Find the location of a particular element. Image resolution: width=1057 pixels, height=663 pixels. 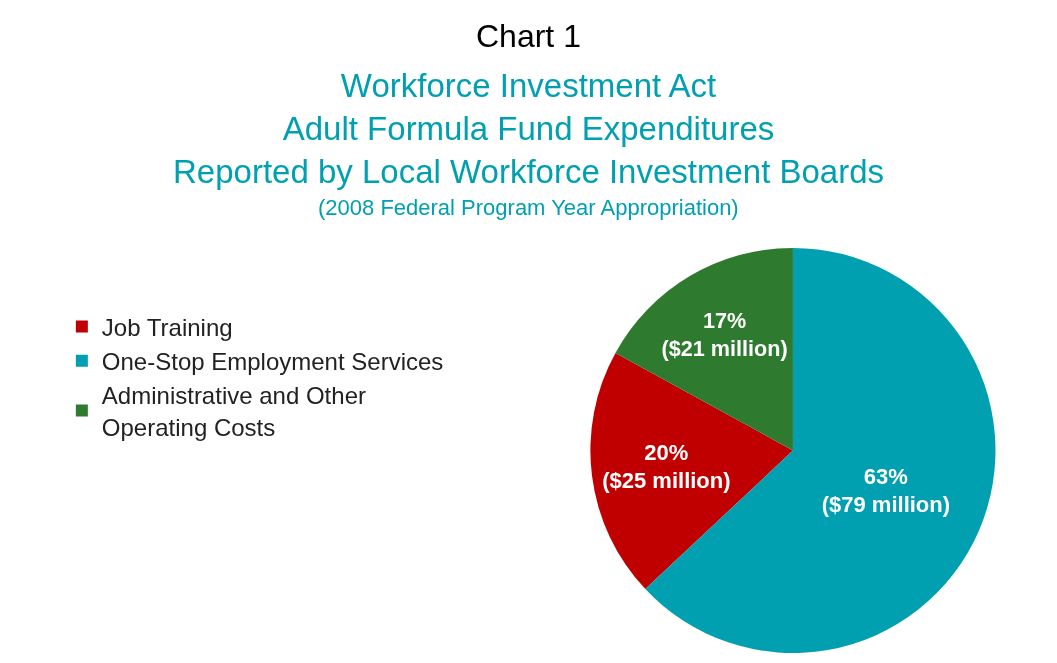

legend-label: Administrative and Other Operating Costs is located at coordinates (233, 411).